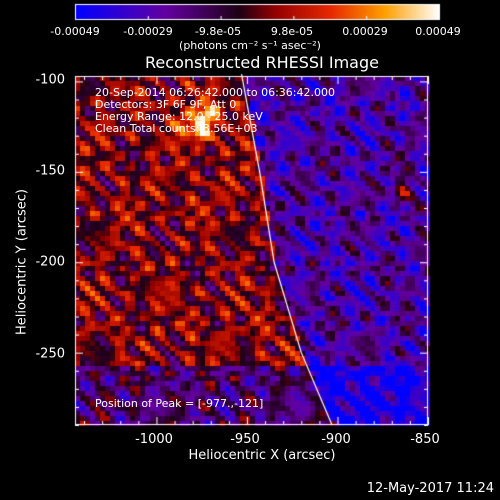  What do you see at coordinates (438, 31) in the screenshot?
I see `colorbar-tick: 0.00049` at bounding box center [438, 31].